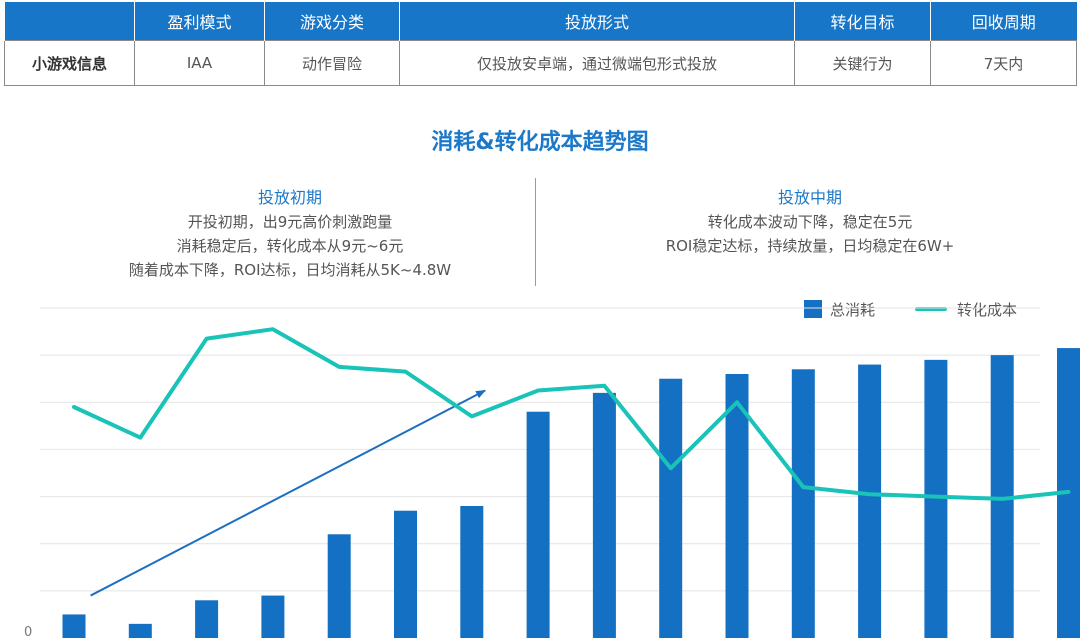 The width and height of the screenshot is (1080, 644). I want to click on trend-arrow, so click(288, 493).